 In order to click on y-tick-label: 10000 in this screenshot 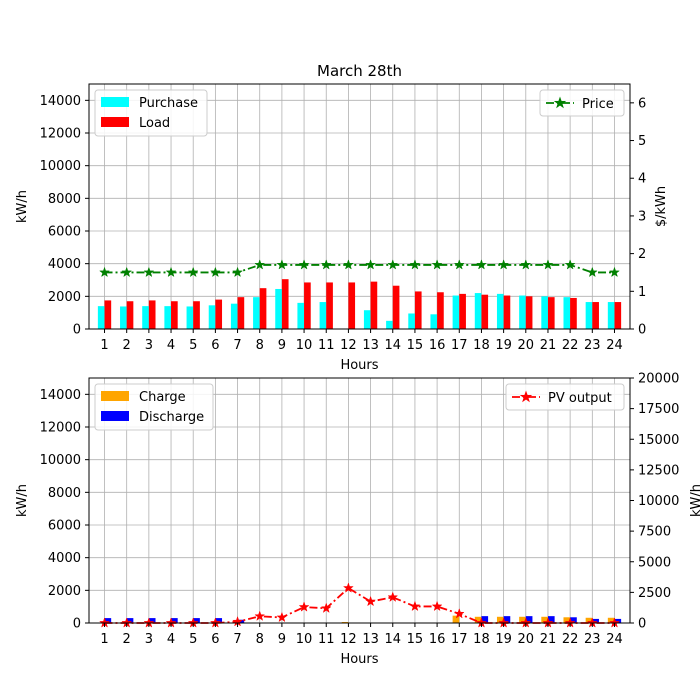, I will do `click(60, 166)`.